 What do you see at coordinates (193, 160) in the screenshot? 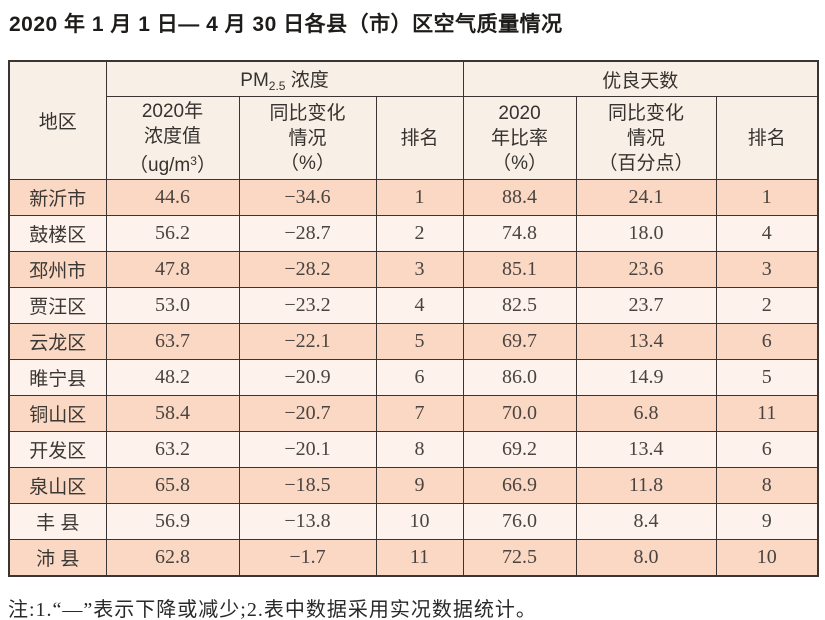
I see `unit-superscript: 3` at bounding box center [193, 160].